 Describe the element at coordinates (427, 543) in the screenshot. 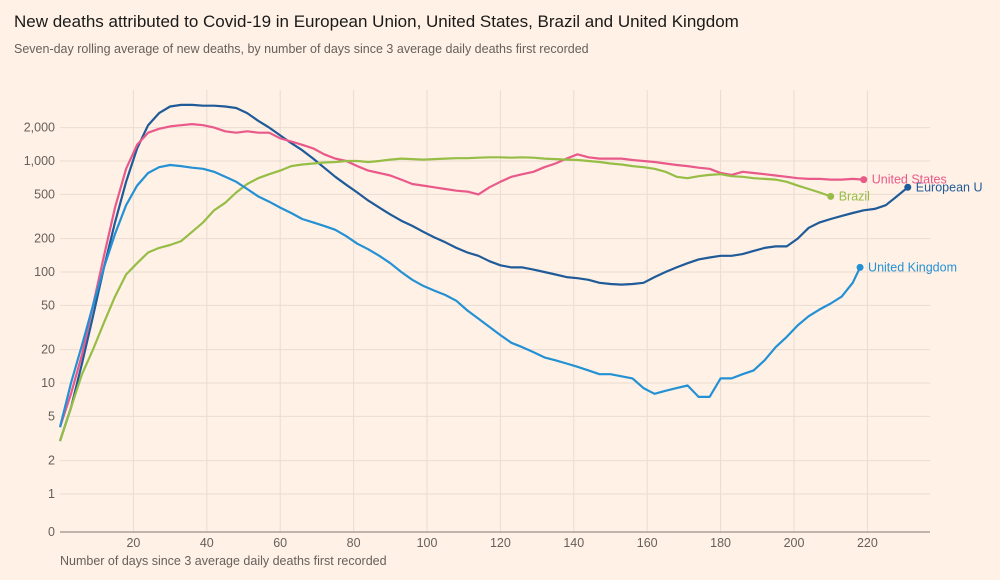

I see `x-tick-label: 100` at that location.